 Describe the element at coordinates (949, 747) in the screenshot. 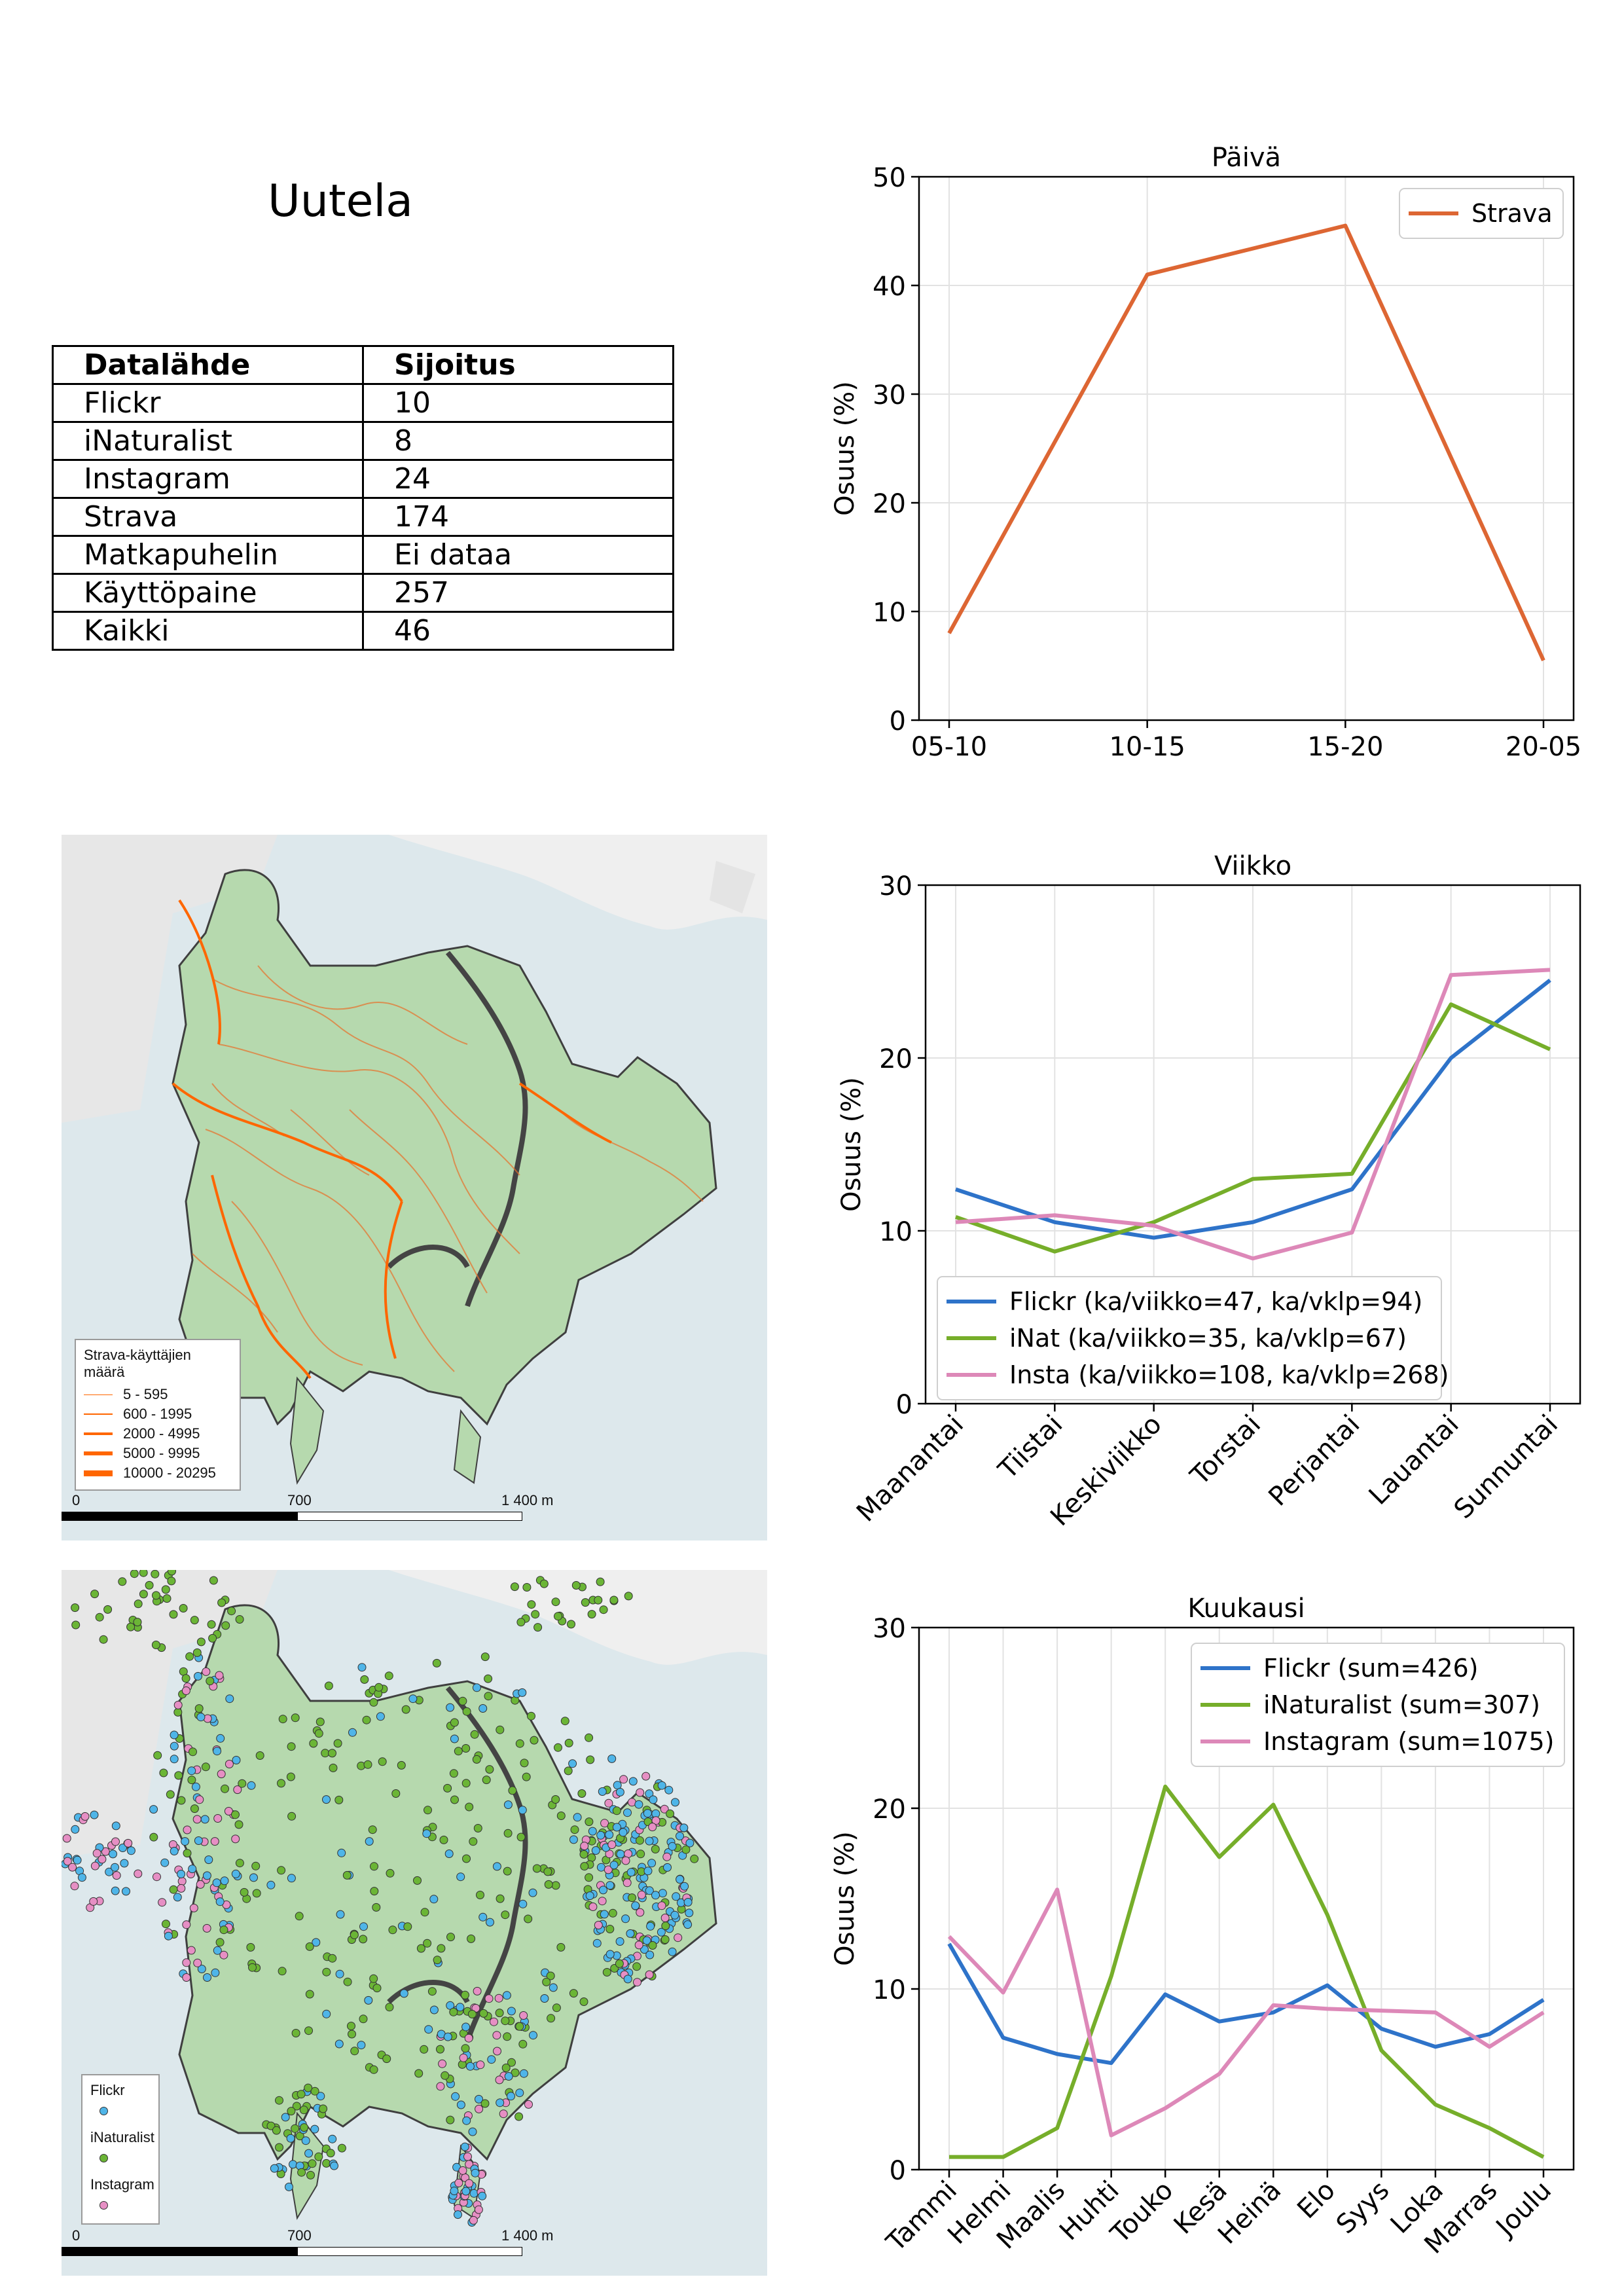

I see `x-tick-label: 05-10` at that location.